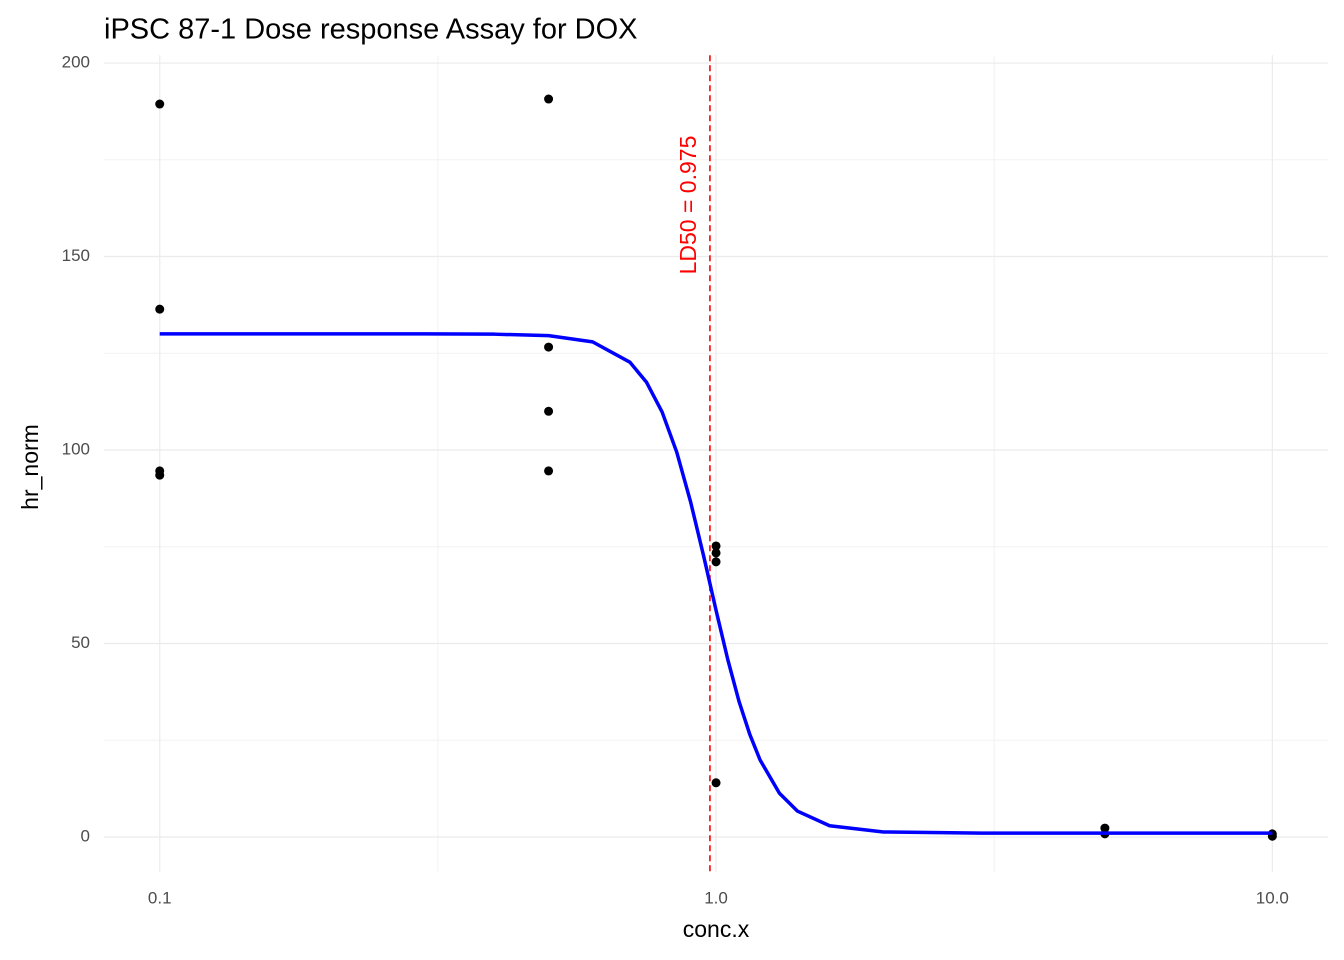 This screenshot has width=1344, height=960. Describe the element at coordinates (160, 897) in the screenshot. I see `x-tick-label: 0.1` at that location.